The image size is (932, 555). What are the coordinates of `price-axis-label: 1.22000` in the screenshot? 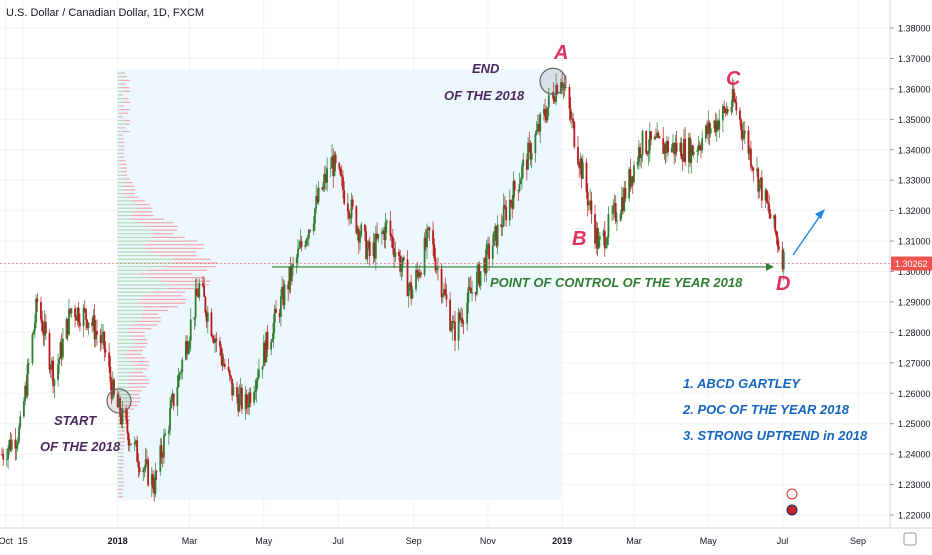 It's located at (914, 516).